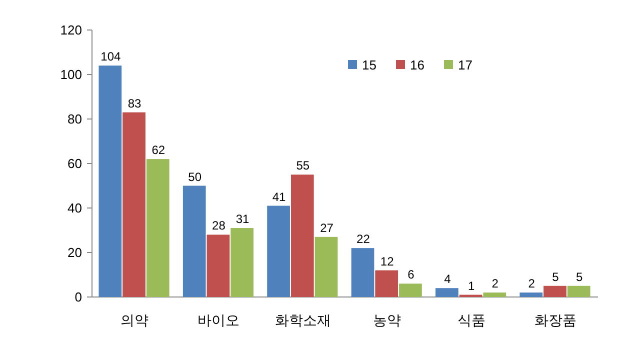  What do you see at coordinates (219, 320) in the screenshot?
I see `x-tick-label: 바이오` at bounding box center [219, 320].